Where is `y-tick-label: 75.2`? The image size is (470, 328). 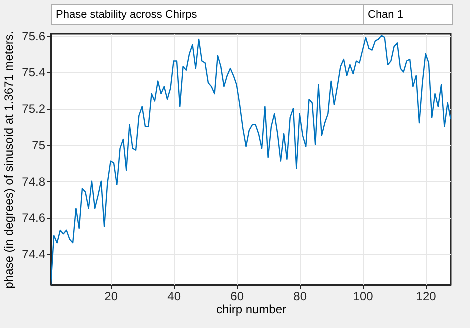
y-tick-label: 75.2 is located at coordinates (34, 109).